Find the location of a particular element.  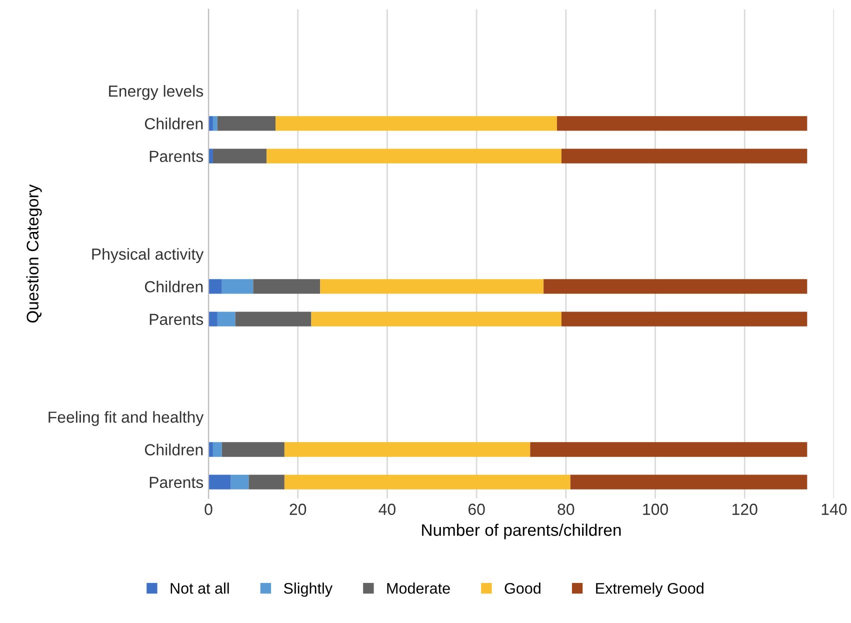

x-axis-title: Number of parents/children is located at coordinates (521, 532).